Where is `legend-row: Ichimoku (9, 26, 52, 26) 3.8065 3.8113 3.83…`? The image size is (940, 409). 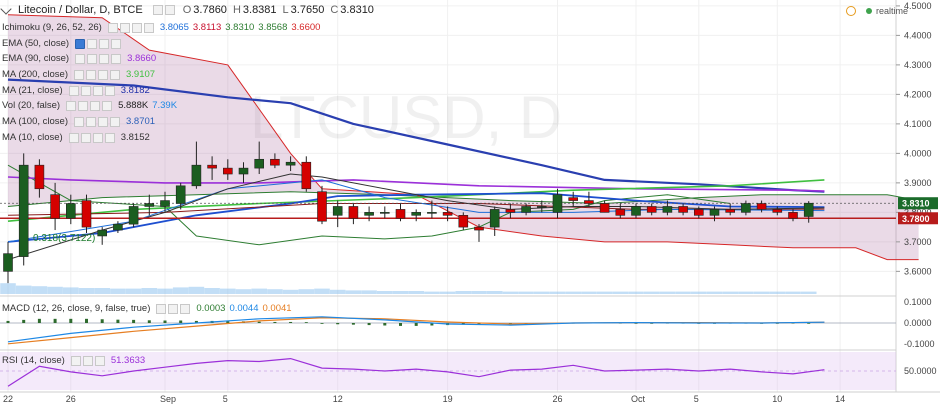 legend-row: Ichimoku (9, 26, 52, 26) 3.8065 3.8113 3.83… is located at coordinates (163, 28).